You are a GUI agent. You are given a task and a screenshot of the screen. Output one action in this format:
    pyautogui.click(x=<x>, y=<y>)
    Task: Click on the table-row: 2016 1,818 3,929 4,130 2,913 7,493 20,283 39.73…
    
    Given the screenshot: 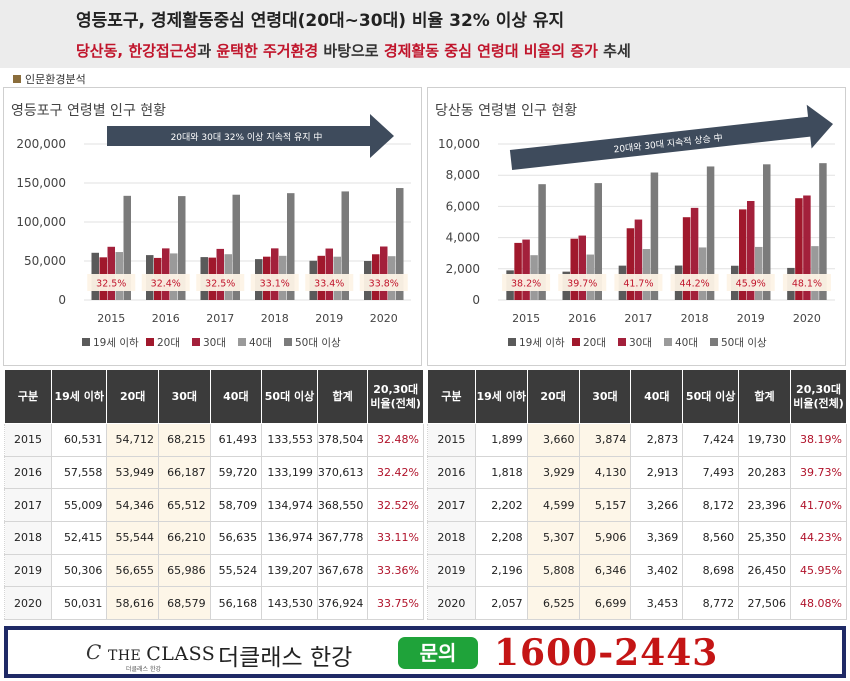 What is the action you would take?
    pyautogui.click(x=637, y=472)
    